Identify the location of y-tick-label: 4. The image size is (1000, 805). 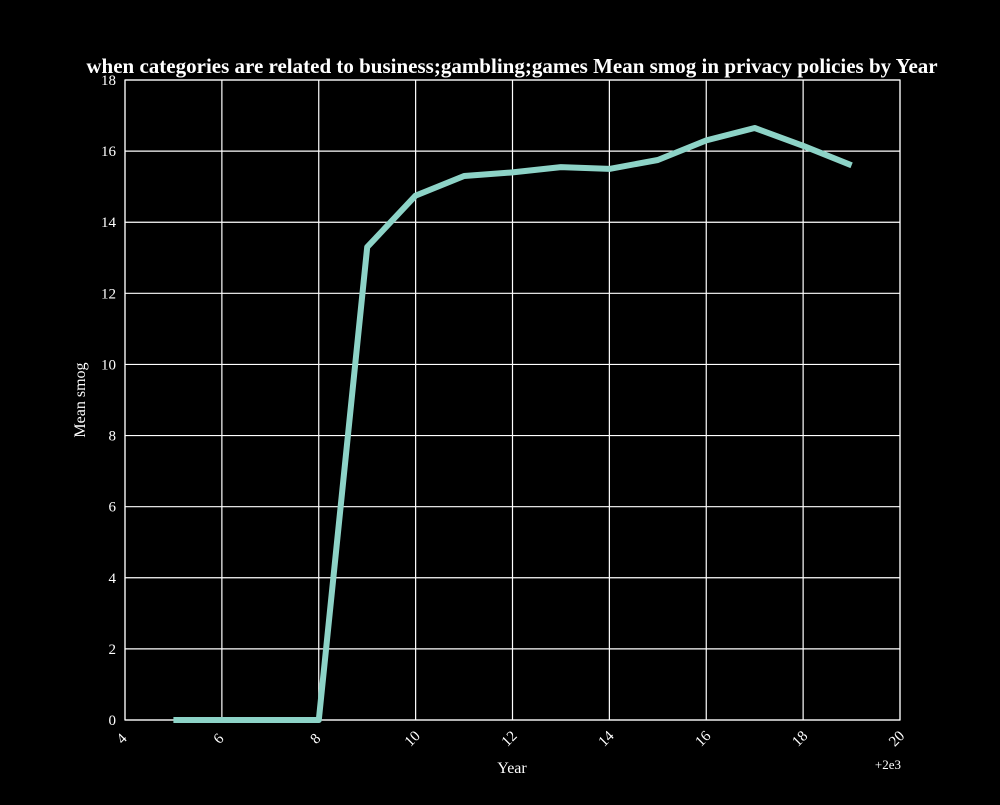
(113, 579).